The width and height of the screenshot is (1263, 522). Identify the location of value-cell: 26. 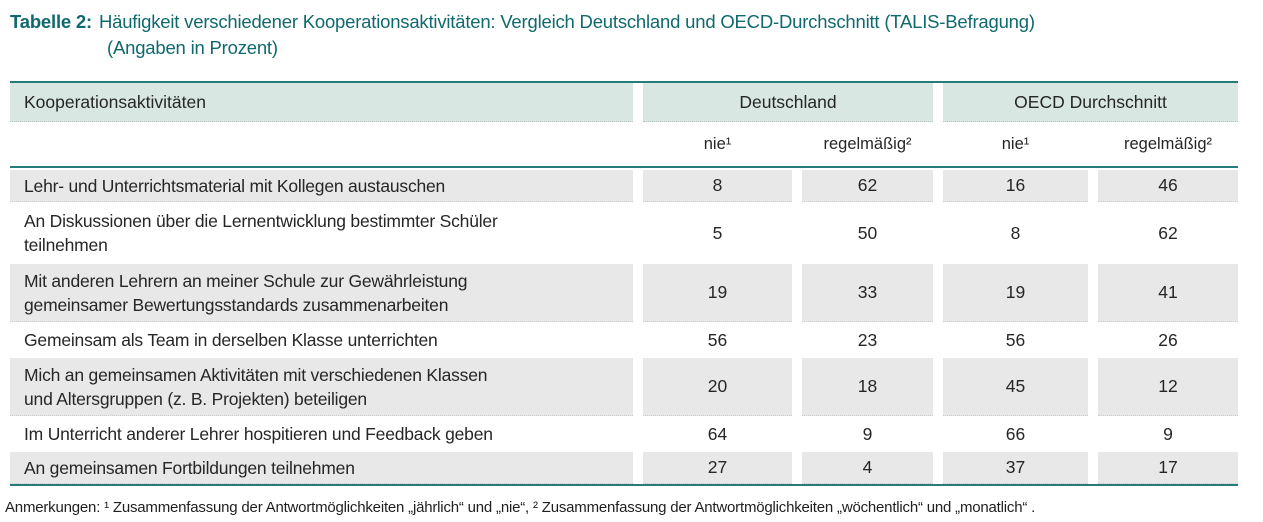
(1168, 339).